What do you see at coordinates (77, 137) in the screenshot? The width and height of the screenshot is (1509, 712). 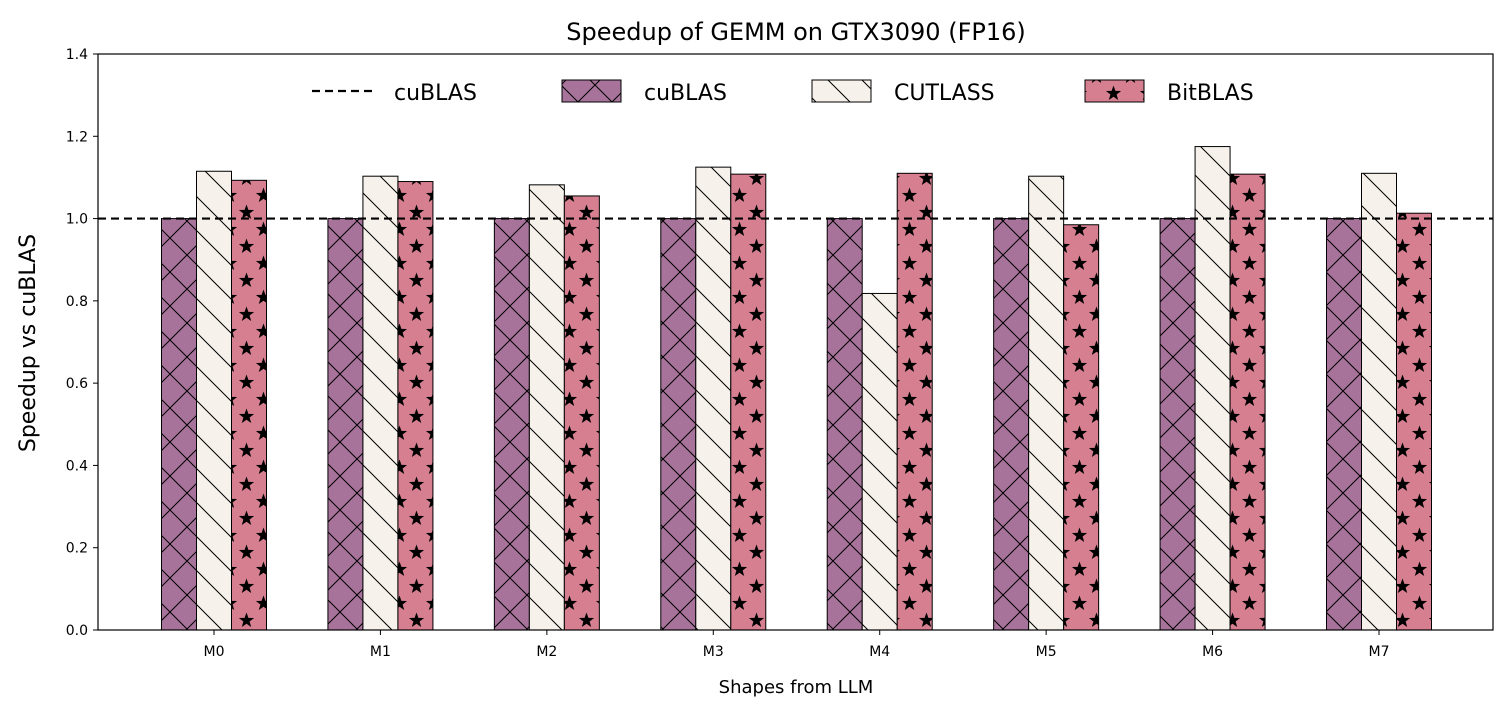 I see `y-tick-label: 1.2` at bounding box center [77, 137].